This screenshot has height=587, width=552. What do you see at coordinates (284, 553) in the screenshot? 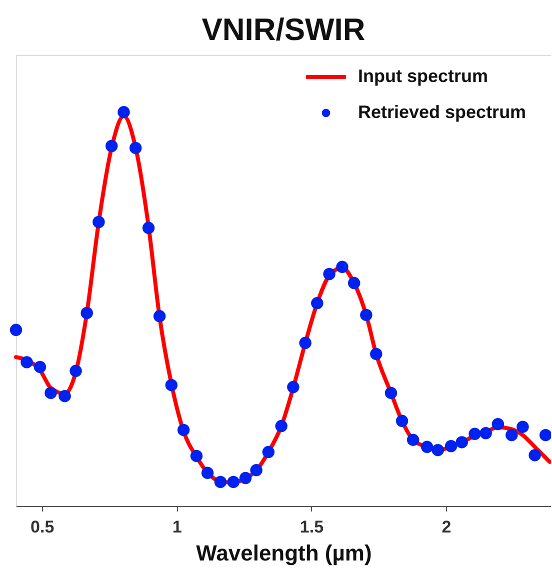
I see `x-axis-title: Wavelength (µm)` at bounding box center [284, 553].